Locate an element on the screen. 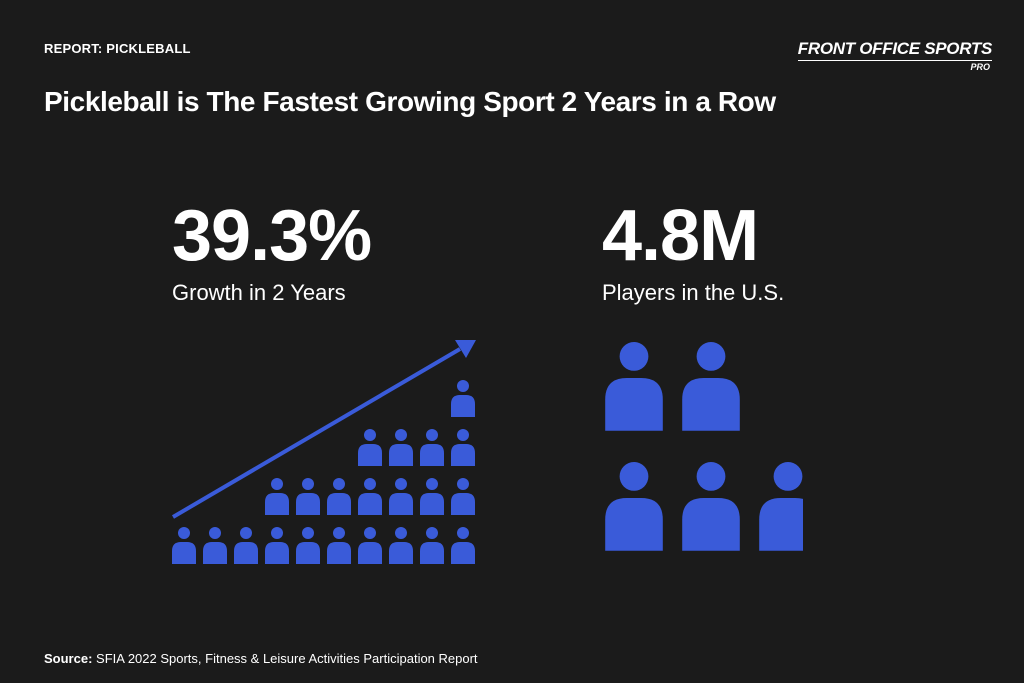 The height and width of the screenshot is (683, 1024). growth-people-grid is located at coordinates (323, 472).